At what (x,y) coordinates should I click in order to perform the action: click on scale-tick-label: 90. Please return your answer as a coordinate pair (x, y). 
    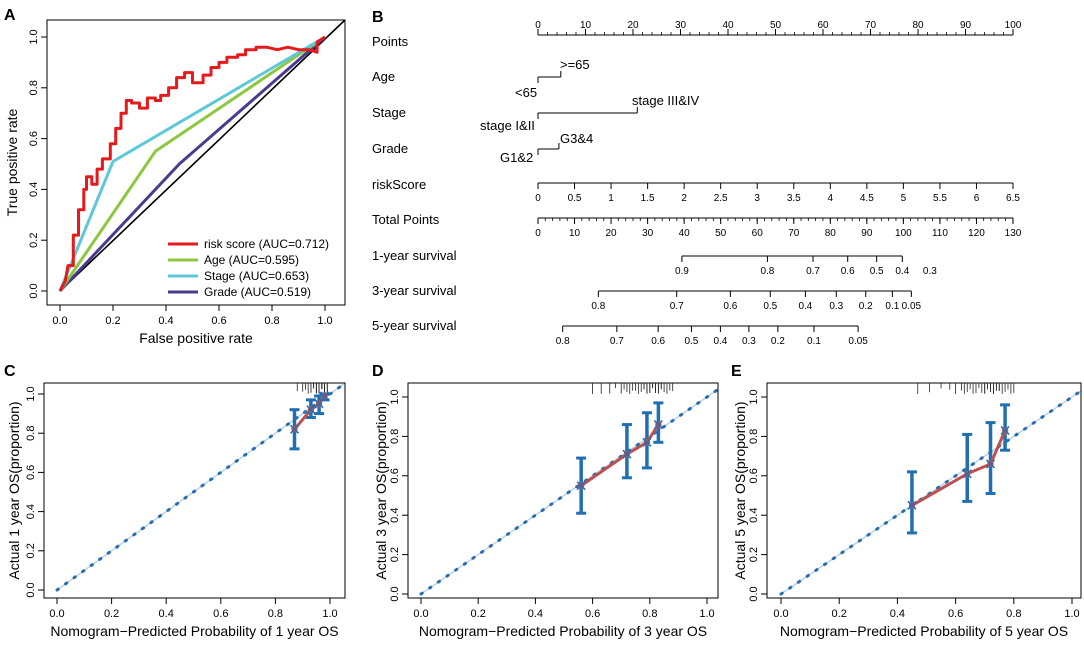
    Looking at the image, I should click on (867, 233).